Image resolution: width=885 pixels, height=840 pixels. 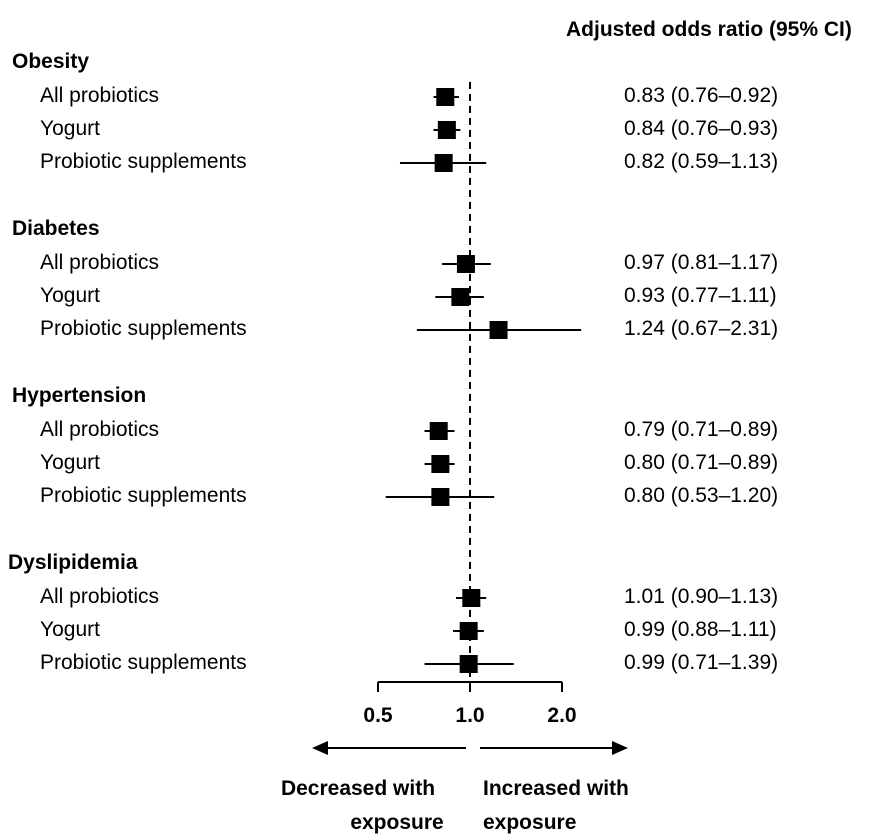 What do you see at coordinates (562, 715) in the screenshot?
I see `x-tick-label: 2.0` at bounding box center [562, 715].